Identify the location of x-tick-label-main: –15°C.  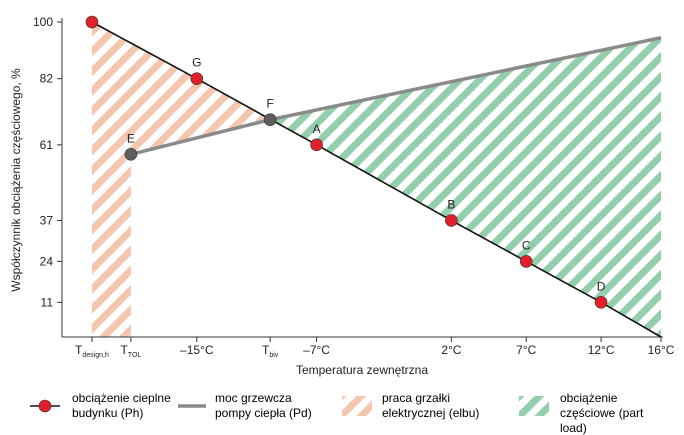
(197, 350).